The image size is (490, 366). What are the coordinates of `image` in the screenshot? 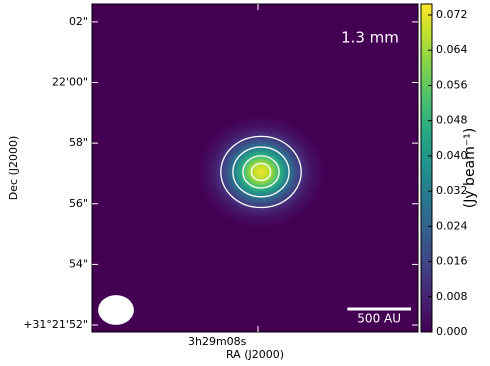 It's located at (261, 172).